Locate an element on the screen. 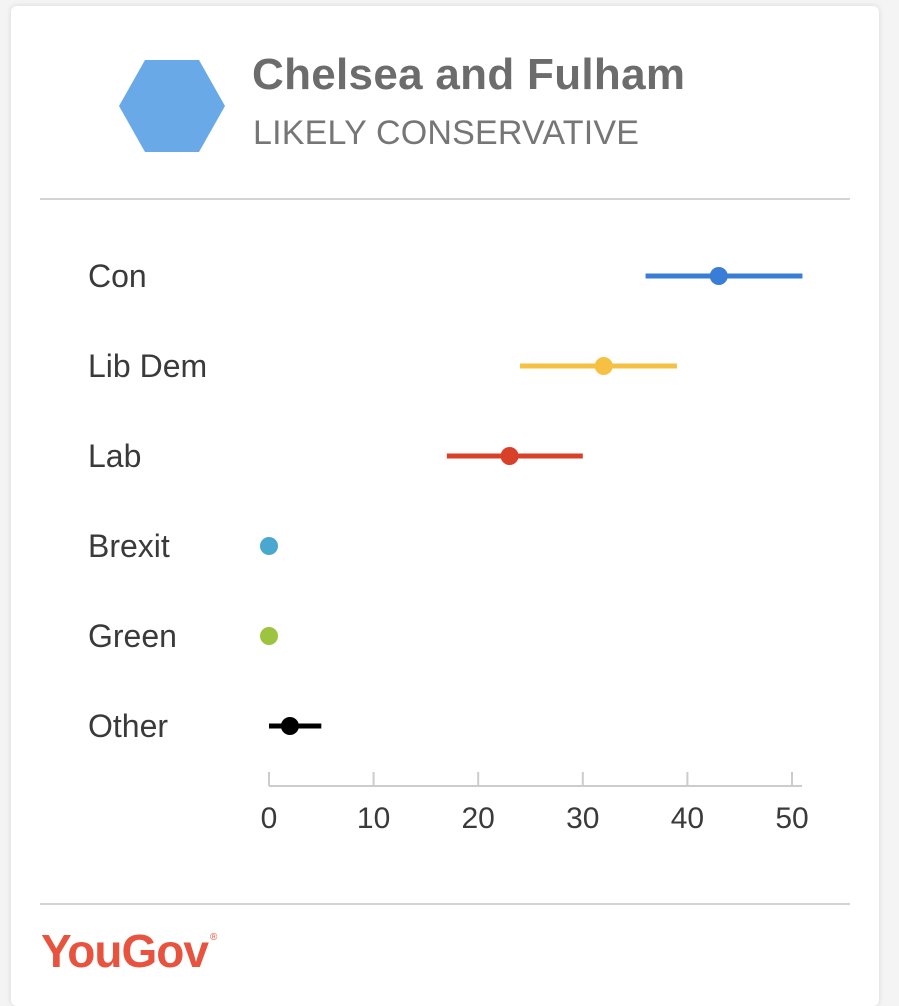 This screenshot has width=899, height=1006. category-label-other: Other is located at coordinates (128, 726).